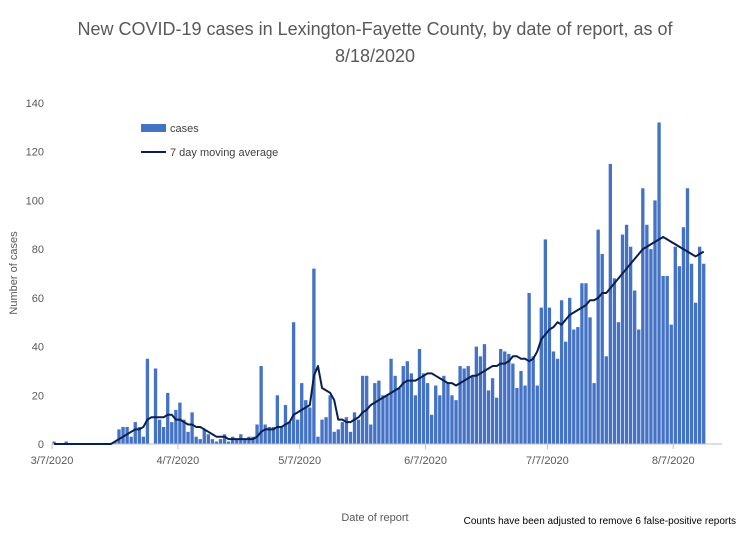 The image size is (750, 535). Describe the element at coordinates (38, 396) in the screenshot. I see `y-tick-label: 20` at that location.